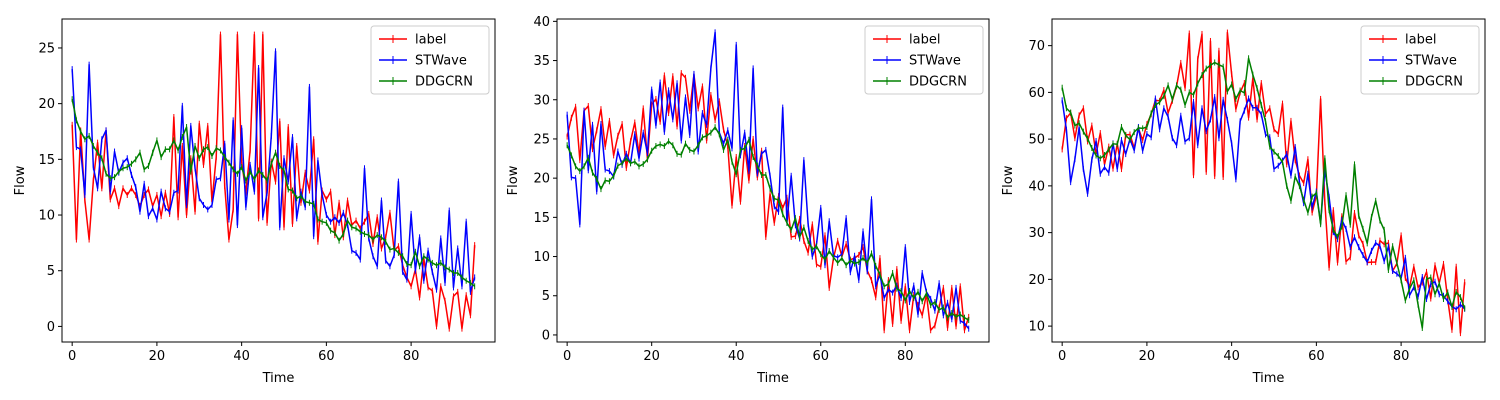 The width and height of the screenshot is (1500, 400). Describe the element at coordinates (541, 61) in the screenshot. I see `y-tick-label: 35` at that location.